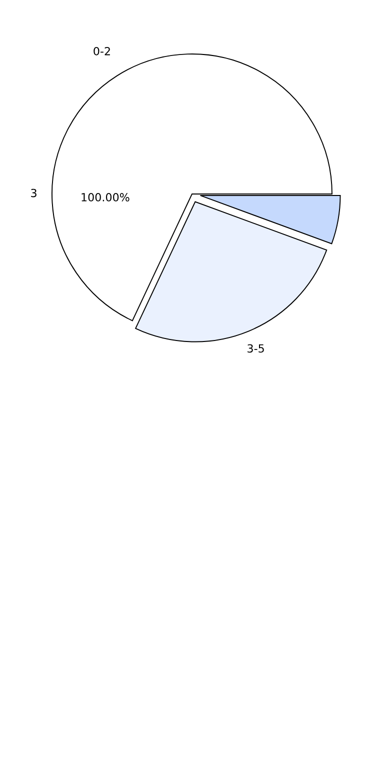 This screenshot has height=780, width=390. I want to click on text: 100.00%, so click(106, 197).